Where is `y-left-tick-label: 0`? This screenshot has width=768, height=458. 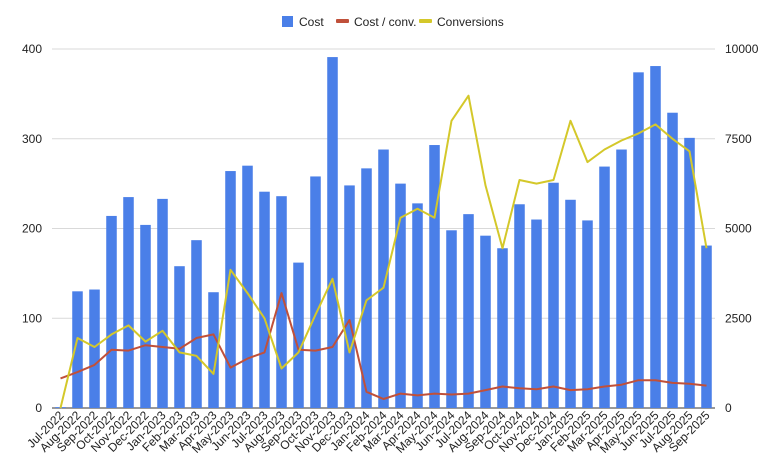 y-left-tick-label: 0 is located at coordinates (38, 408).